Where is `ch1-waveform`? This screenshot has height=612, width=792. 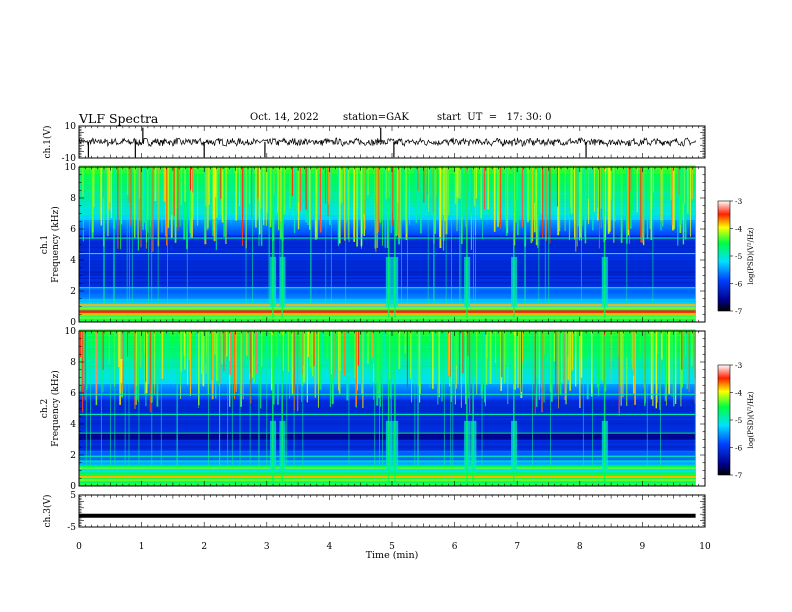
ch1-waveform is located at coordinates (387, 142).